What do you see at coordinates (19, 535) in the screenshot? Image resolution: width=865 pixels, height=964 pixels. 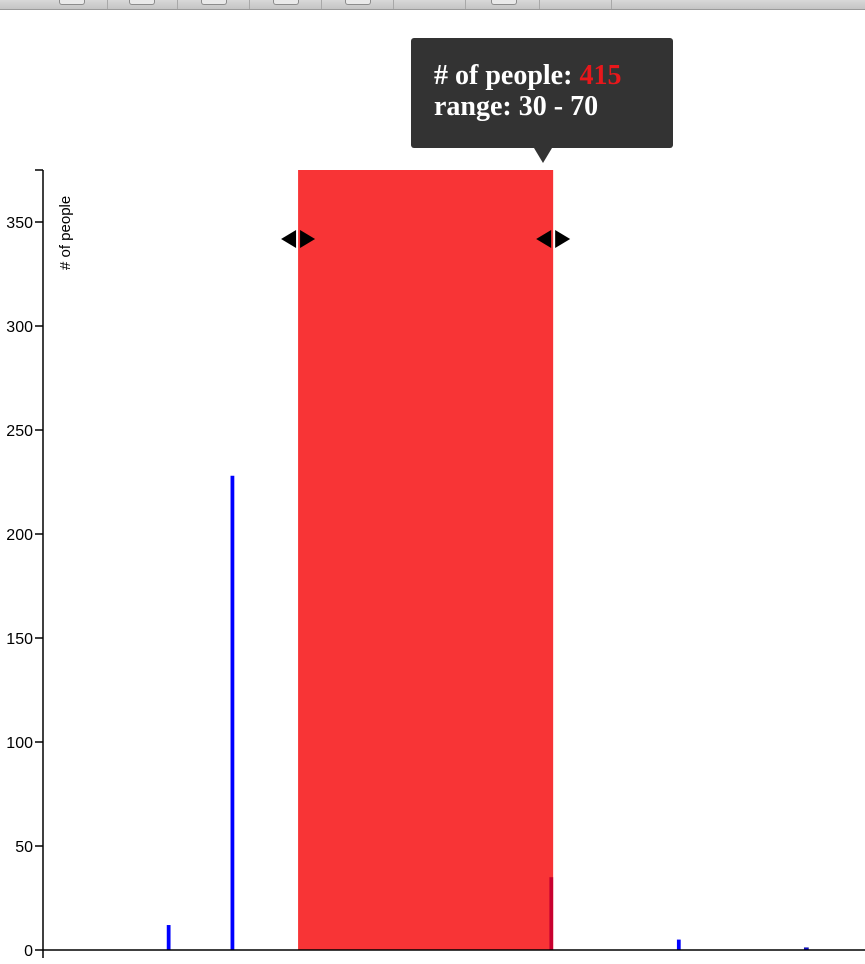 I see `y-tick-label: 200` at bounding box center [19, 535].